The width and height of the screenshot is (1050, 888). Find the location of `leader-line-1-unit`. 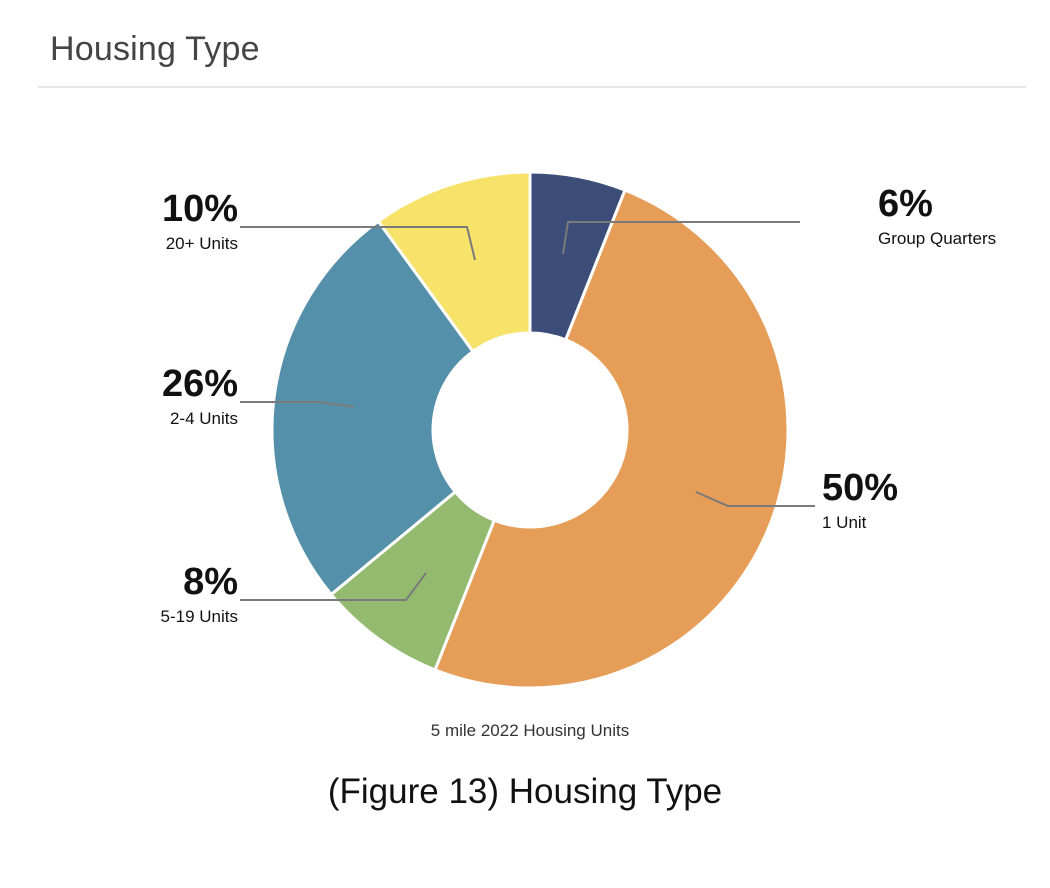

leader-line-1-unit is located at coordinates (755, 499).